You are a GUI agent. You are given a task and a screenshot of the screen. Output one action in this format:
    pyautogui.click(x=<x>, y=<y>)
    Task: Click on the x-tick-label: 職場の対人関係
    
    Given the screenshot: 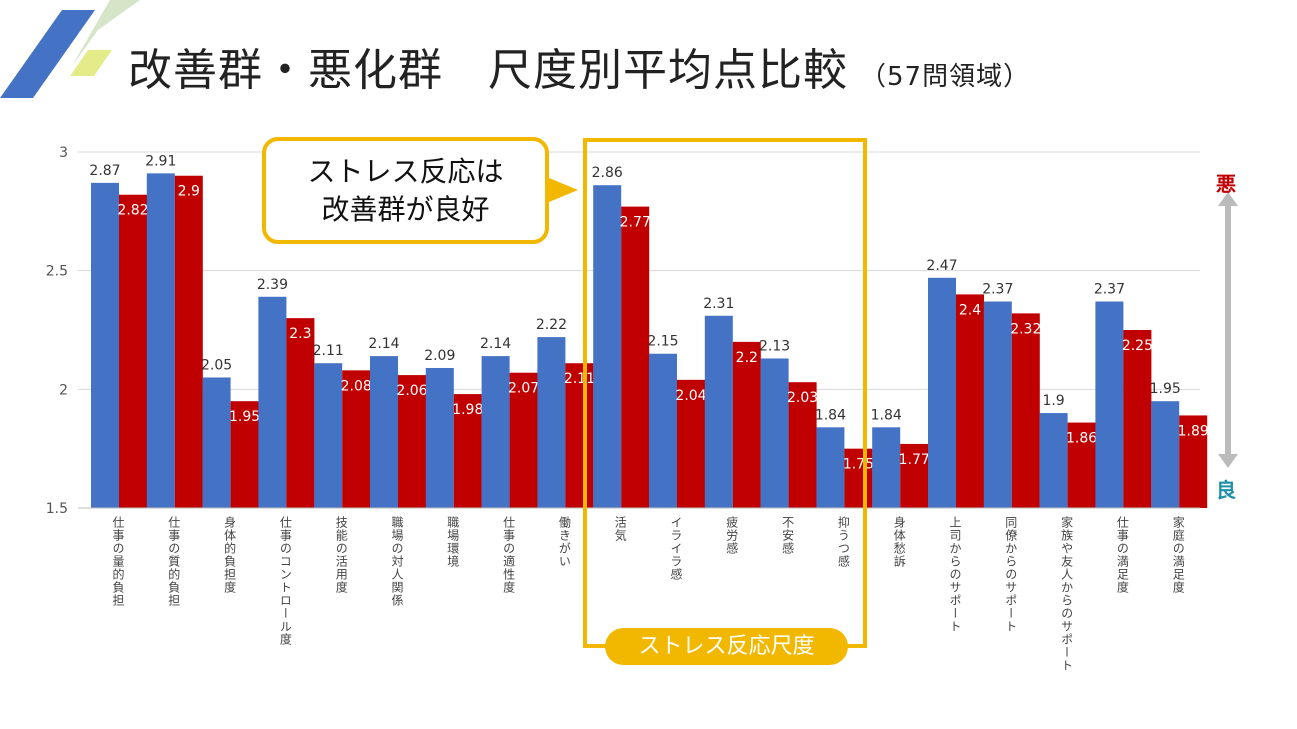 What is the action you would take?
    pyautogui.click(x=397, y=561)
    